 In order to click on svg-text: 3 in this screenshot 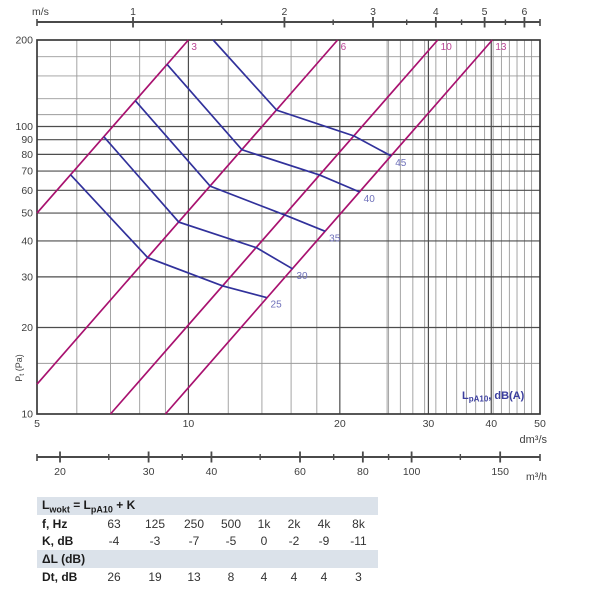, I will do `click(373, 12)`.